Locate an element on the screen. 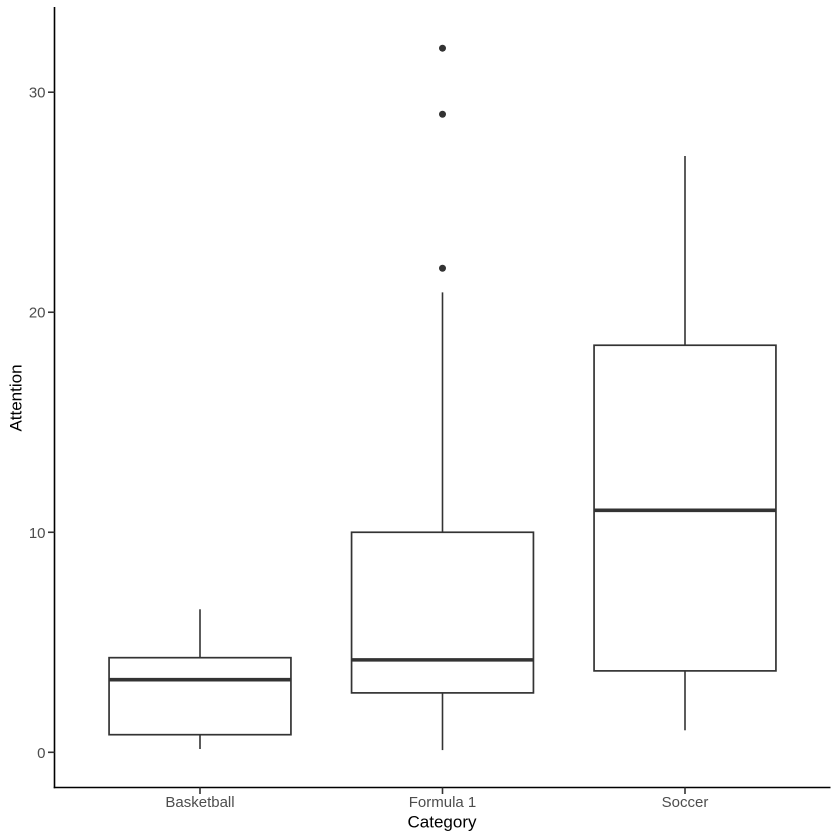 This screenshot has height=840, width=840. y-axis-tick-label: 10 is located at coordinates (37, 533).